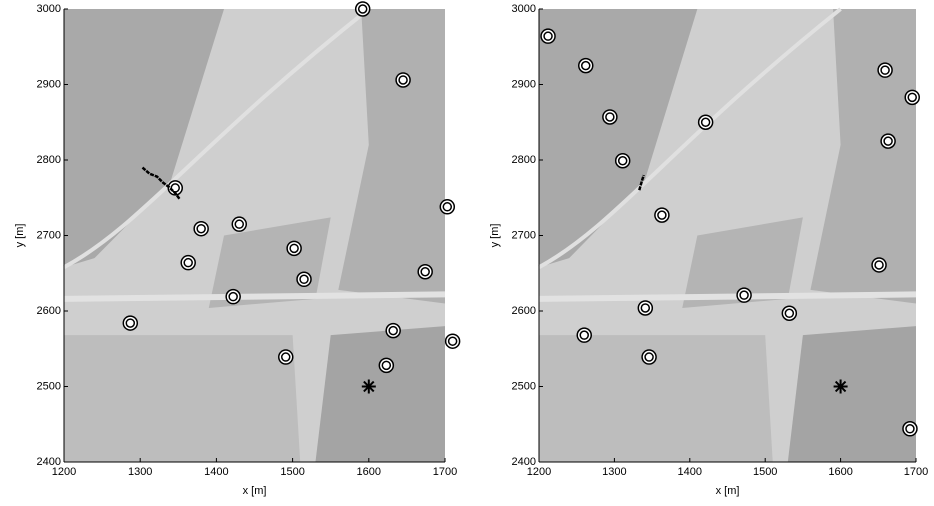 This screenshot has width=934, height=506. Describe the element at coordinates (369, 472) in the screenshot. I see `x-tick-label: 1600` at that location.